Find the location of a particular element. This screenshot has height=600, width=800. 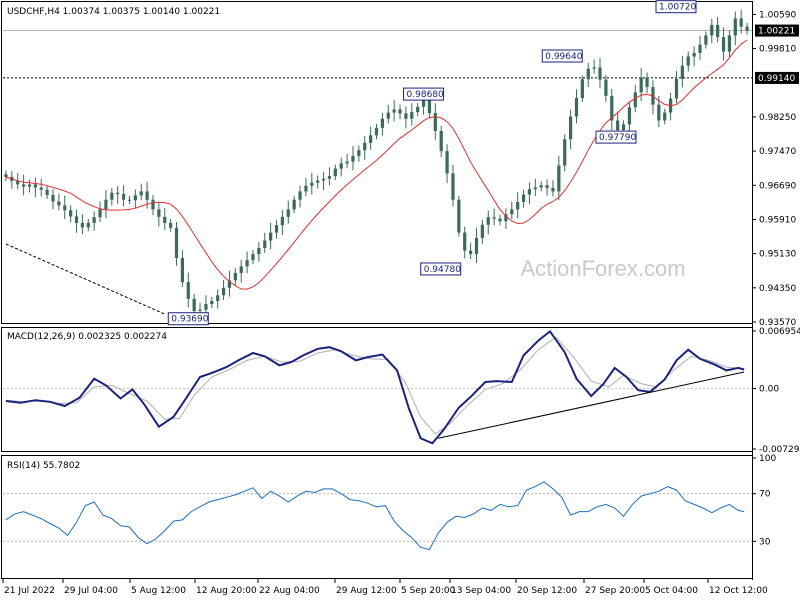

price-tick-label: 0.95910 is located at coordinates (777, 220).